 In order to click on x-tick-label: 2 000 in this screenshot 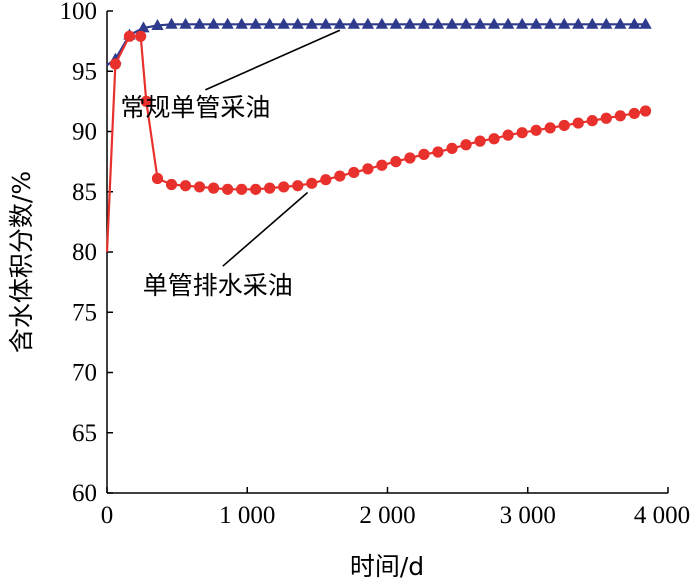, I will do `click(387, 515)`.